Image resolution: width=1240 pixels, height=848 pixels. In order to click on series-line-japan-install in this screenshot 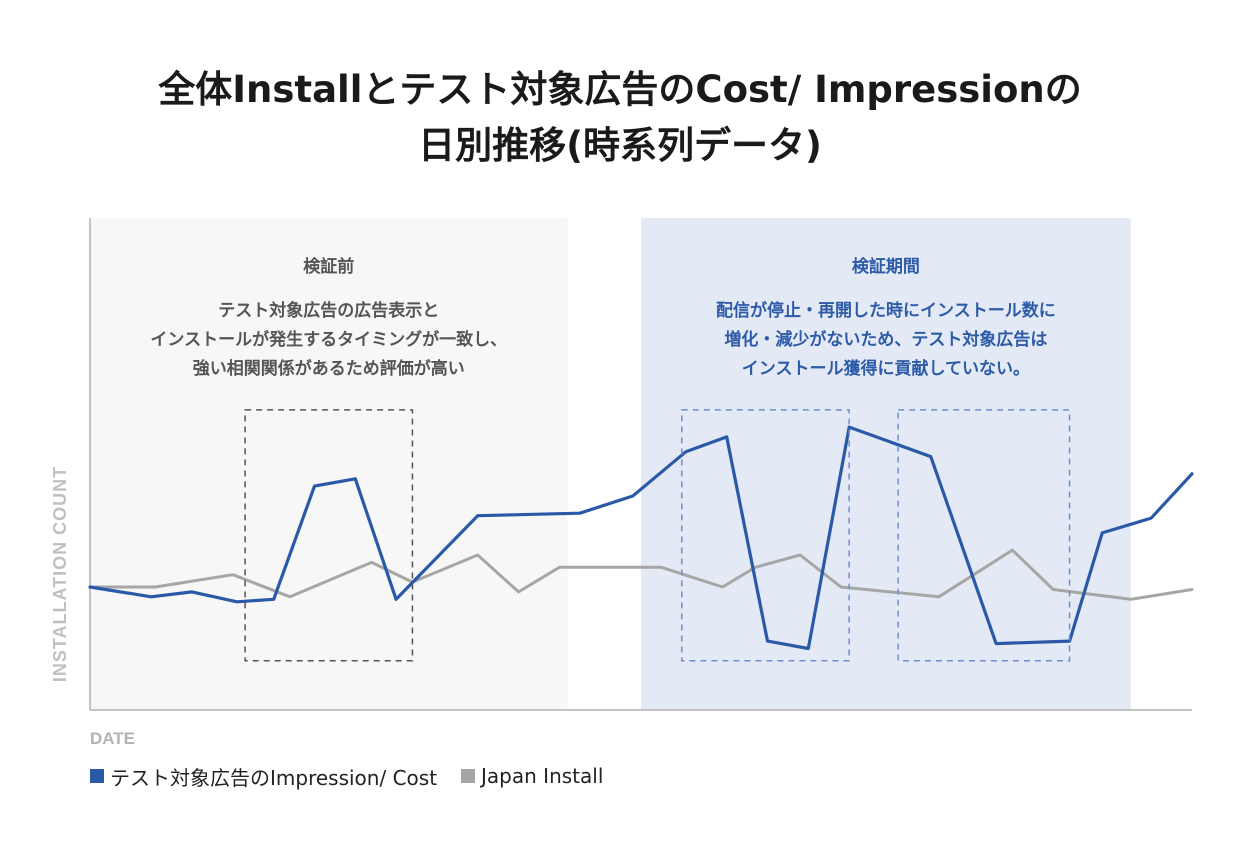, I will do `click(641, 574)`.